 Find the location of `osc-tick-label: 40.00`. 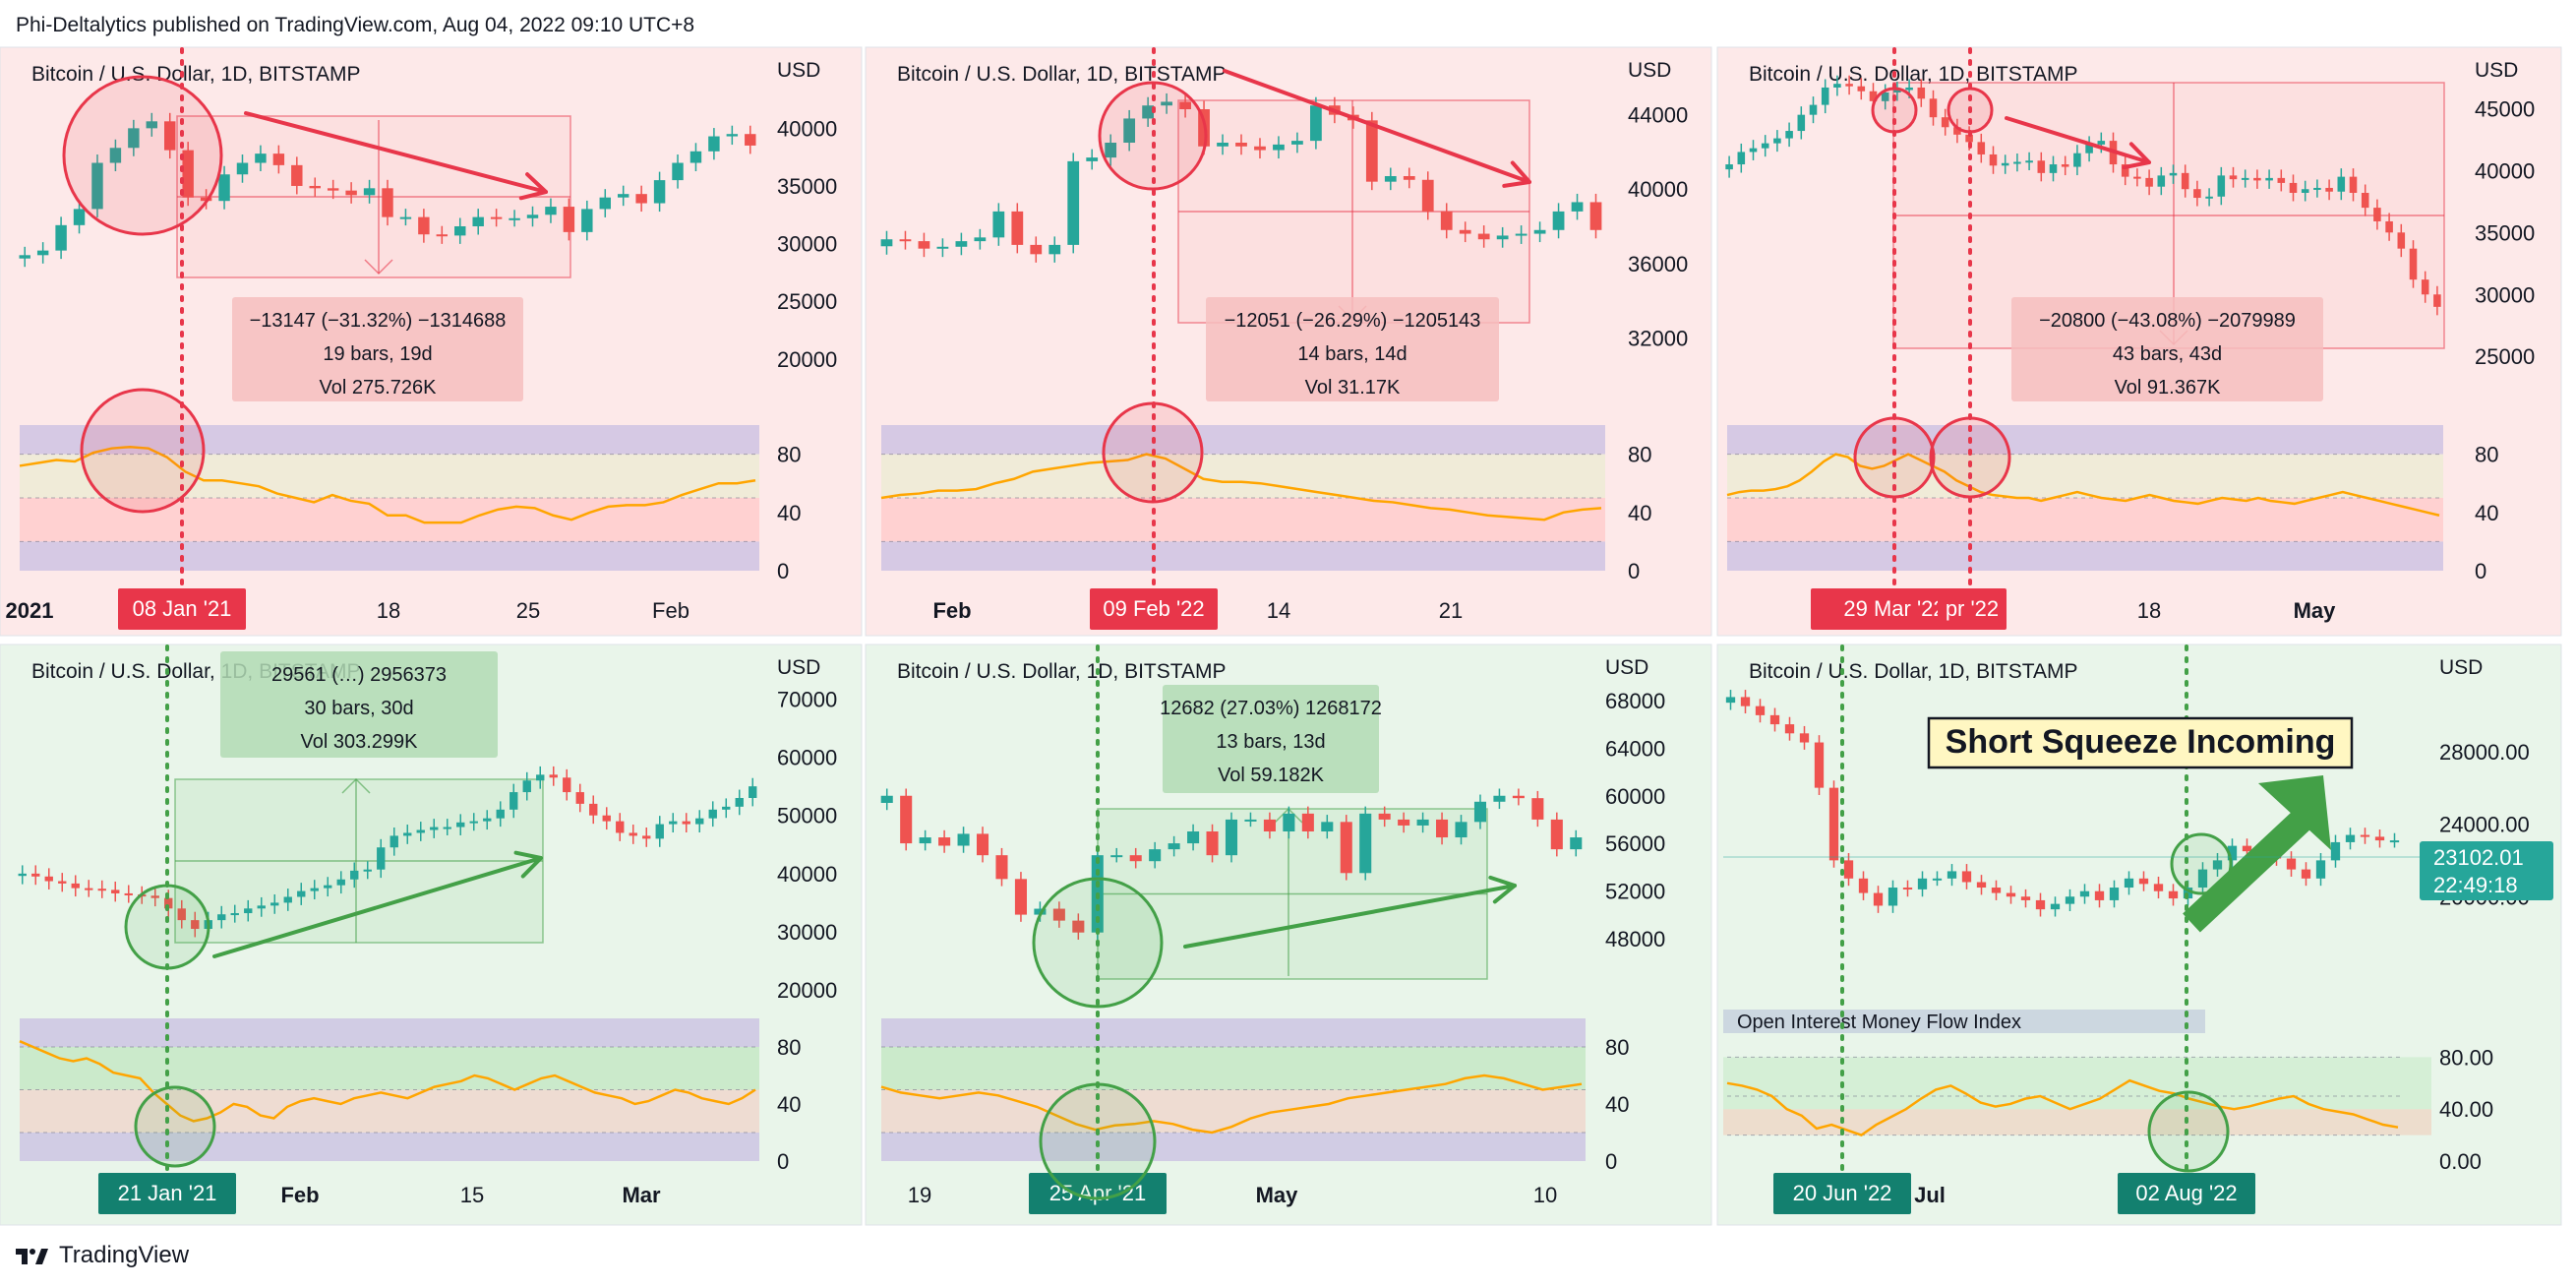

osc-tick-label: 40.00 is located at coordinates (2466, 1109).